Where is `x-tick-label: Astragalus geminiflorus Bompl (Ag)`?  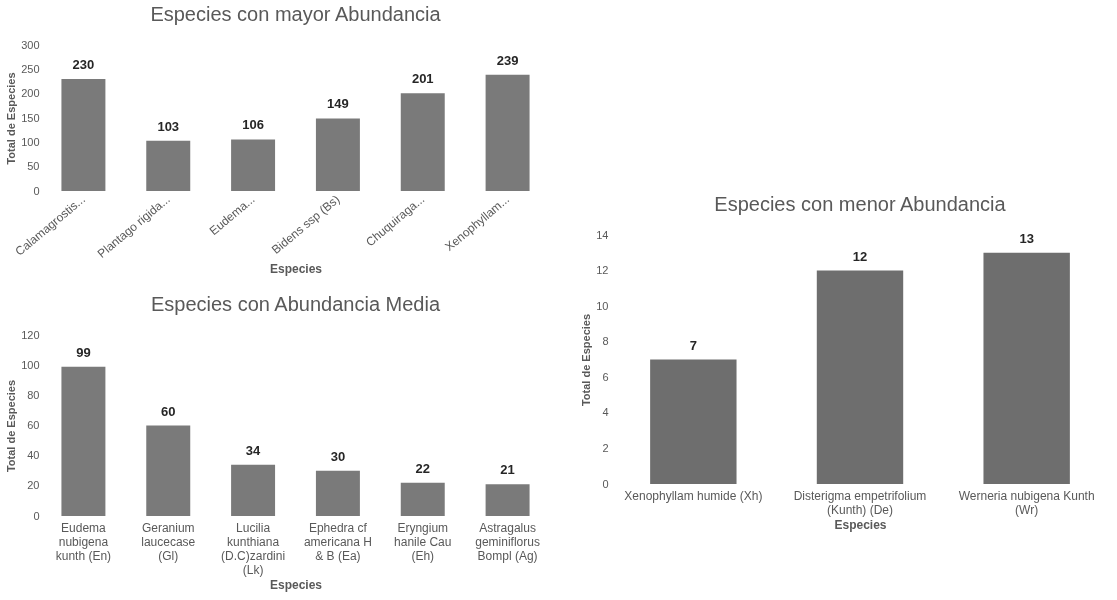
x-tick-label: Astragalus geminiflorus Bompl (Ag) is located at coordinates (507, 541).